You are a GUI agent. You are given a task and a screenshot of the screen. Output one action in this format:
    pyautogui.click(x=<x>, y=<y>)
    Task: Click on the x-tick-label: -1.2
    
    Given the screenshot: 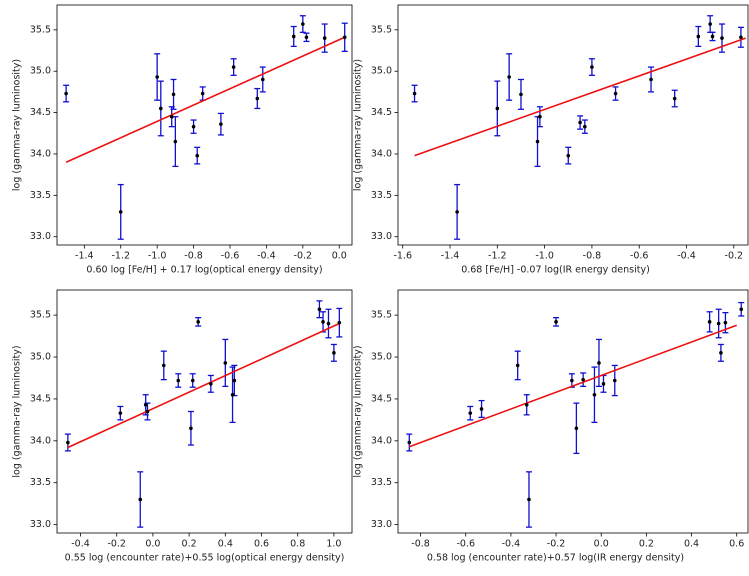 What is the action you would take?
    pyautogui.click(x=120, y=256)
    